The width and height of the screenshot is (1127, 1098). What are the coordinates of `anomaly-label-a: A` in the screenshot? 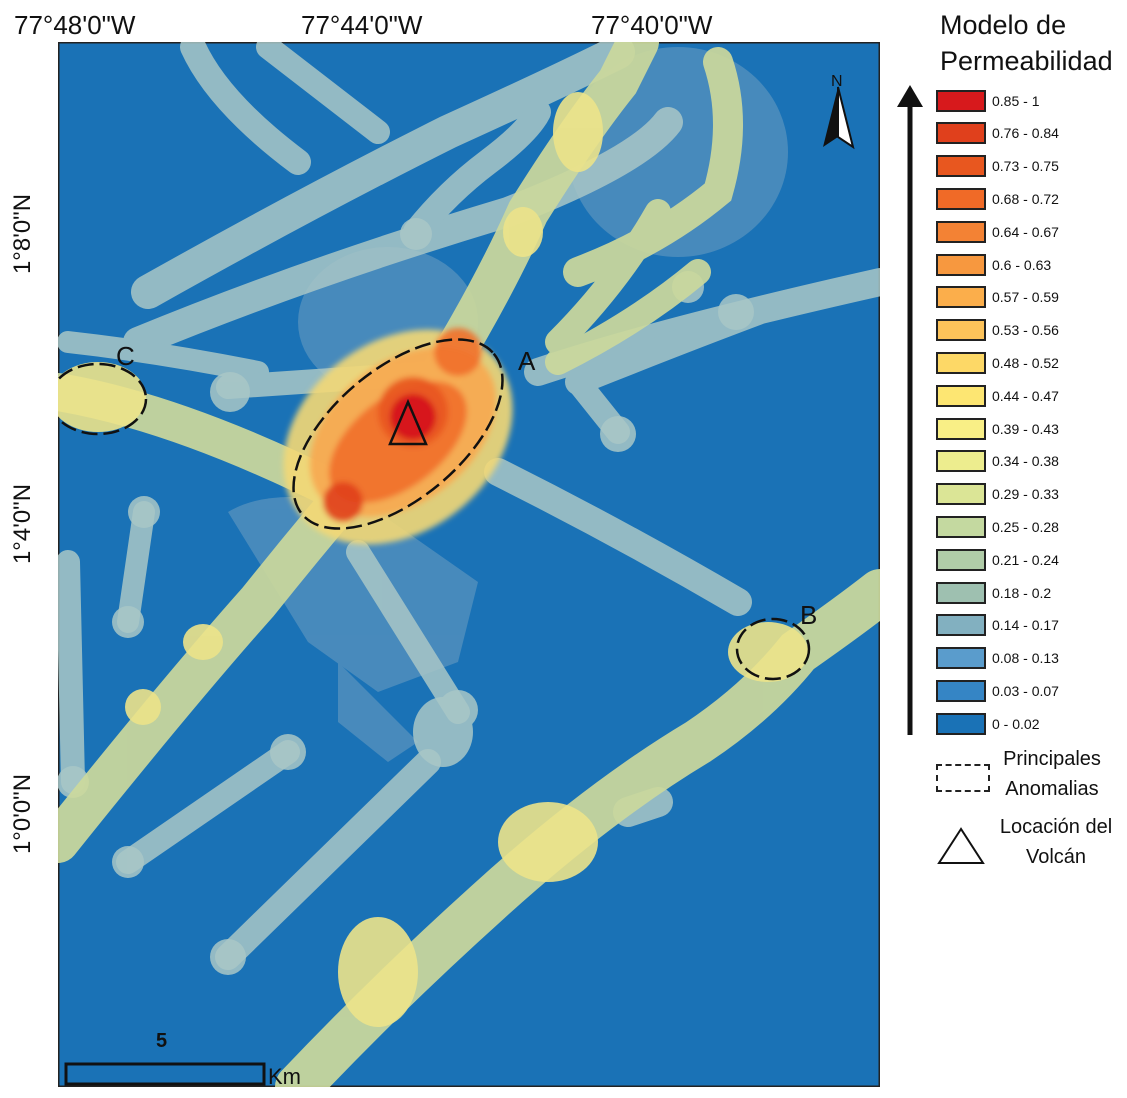 It's located at (527, 361).